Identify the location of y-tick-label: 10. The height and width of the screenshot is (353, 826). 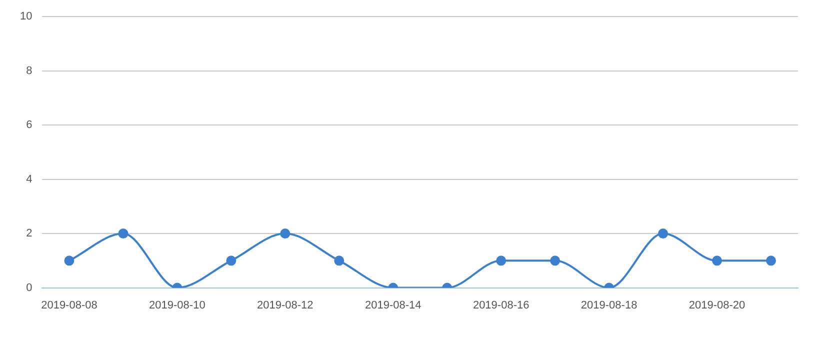
(26, 16).